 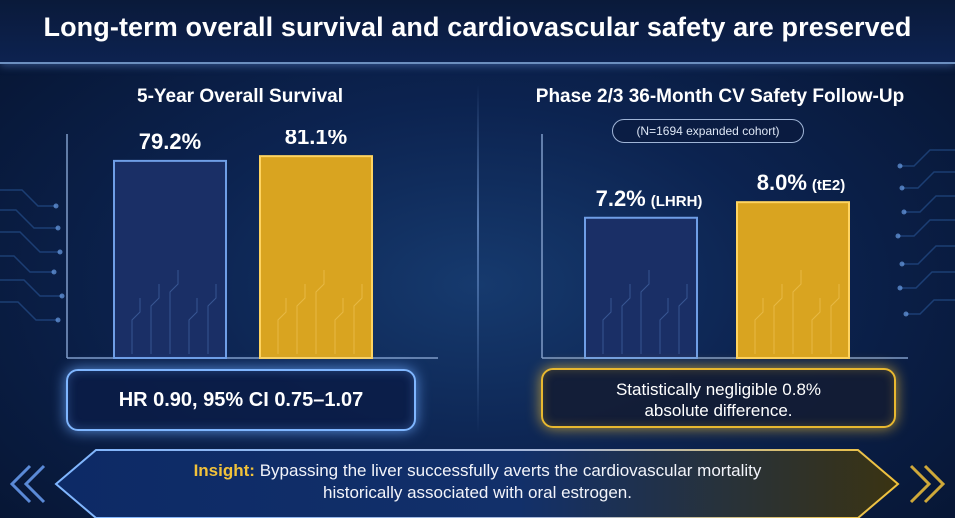 I want to click on os-value-label-0: 79.2%, so click(x=170, y=142).